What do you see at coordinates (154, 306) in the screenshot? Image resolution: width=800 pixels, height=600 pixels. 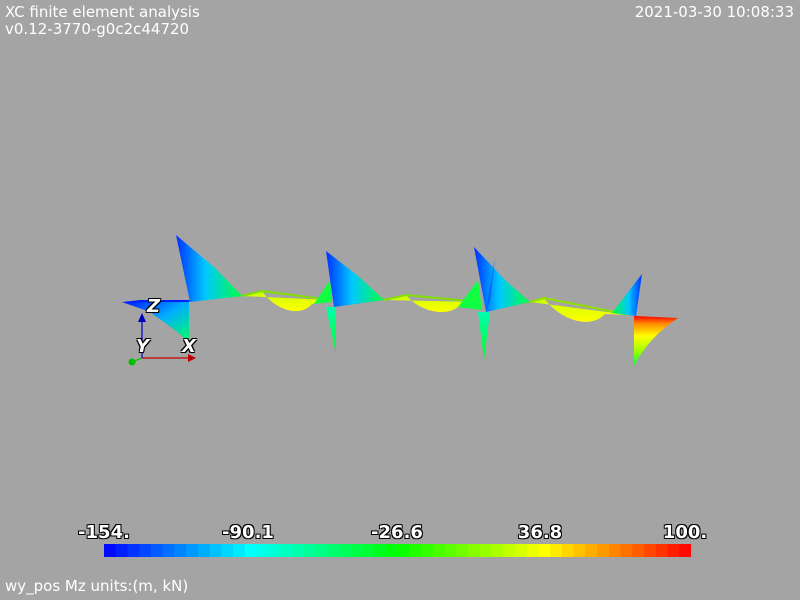 I see `z-axis-label: Z` at bounding box center [154, 306].